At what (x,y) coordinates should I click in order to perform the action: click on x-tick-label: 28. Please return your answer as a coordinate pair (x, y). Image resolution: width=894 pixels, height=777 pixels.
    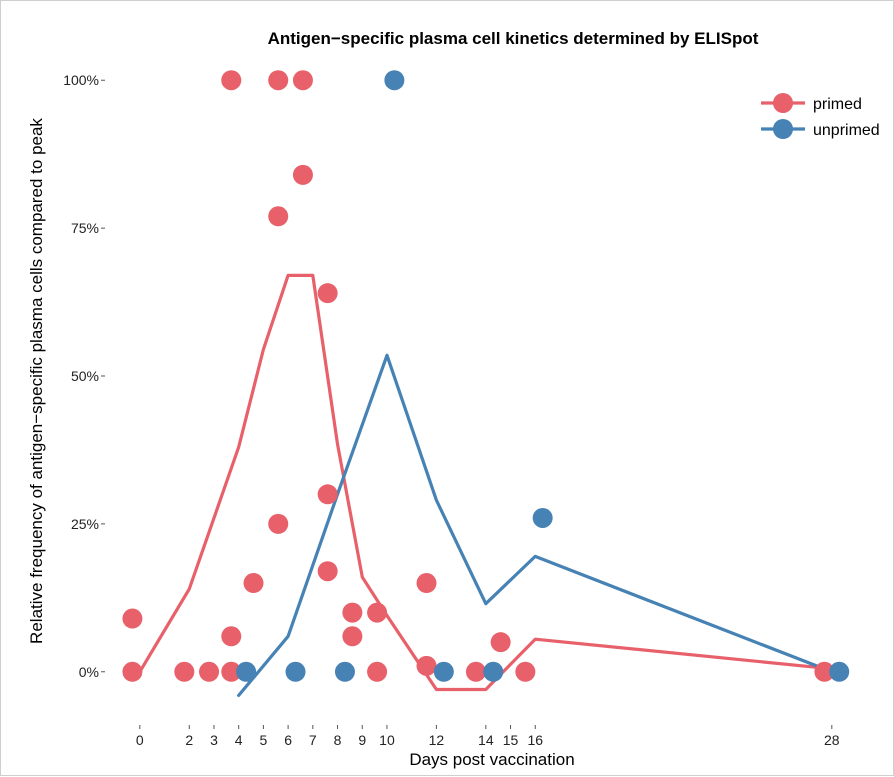
    Looking at the image, I should click on (832, 740).